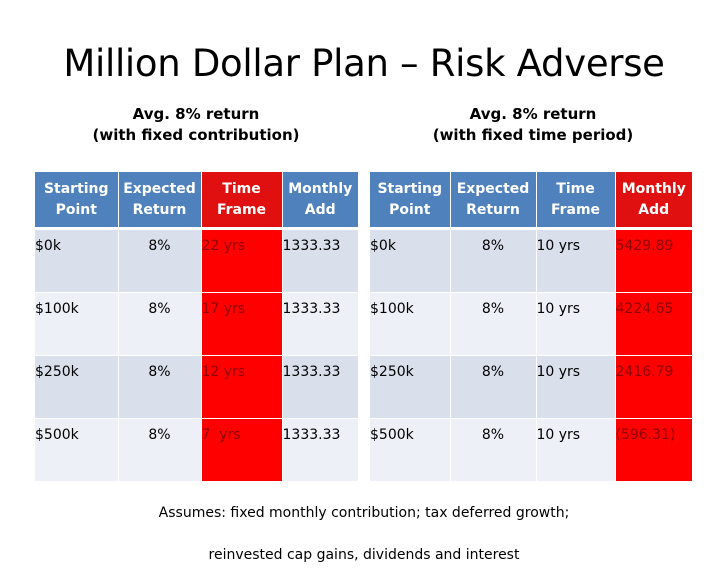 This screenshot has height=587, width=728. I want to click on page-title: Million Dollar Plan – Risk Adverse, so click(364, 63).